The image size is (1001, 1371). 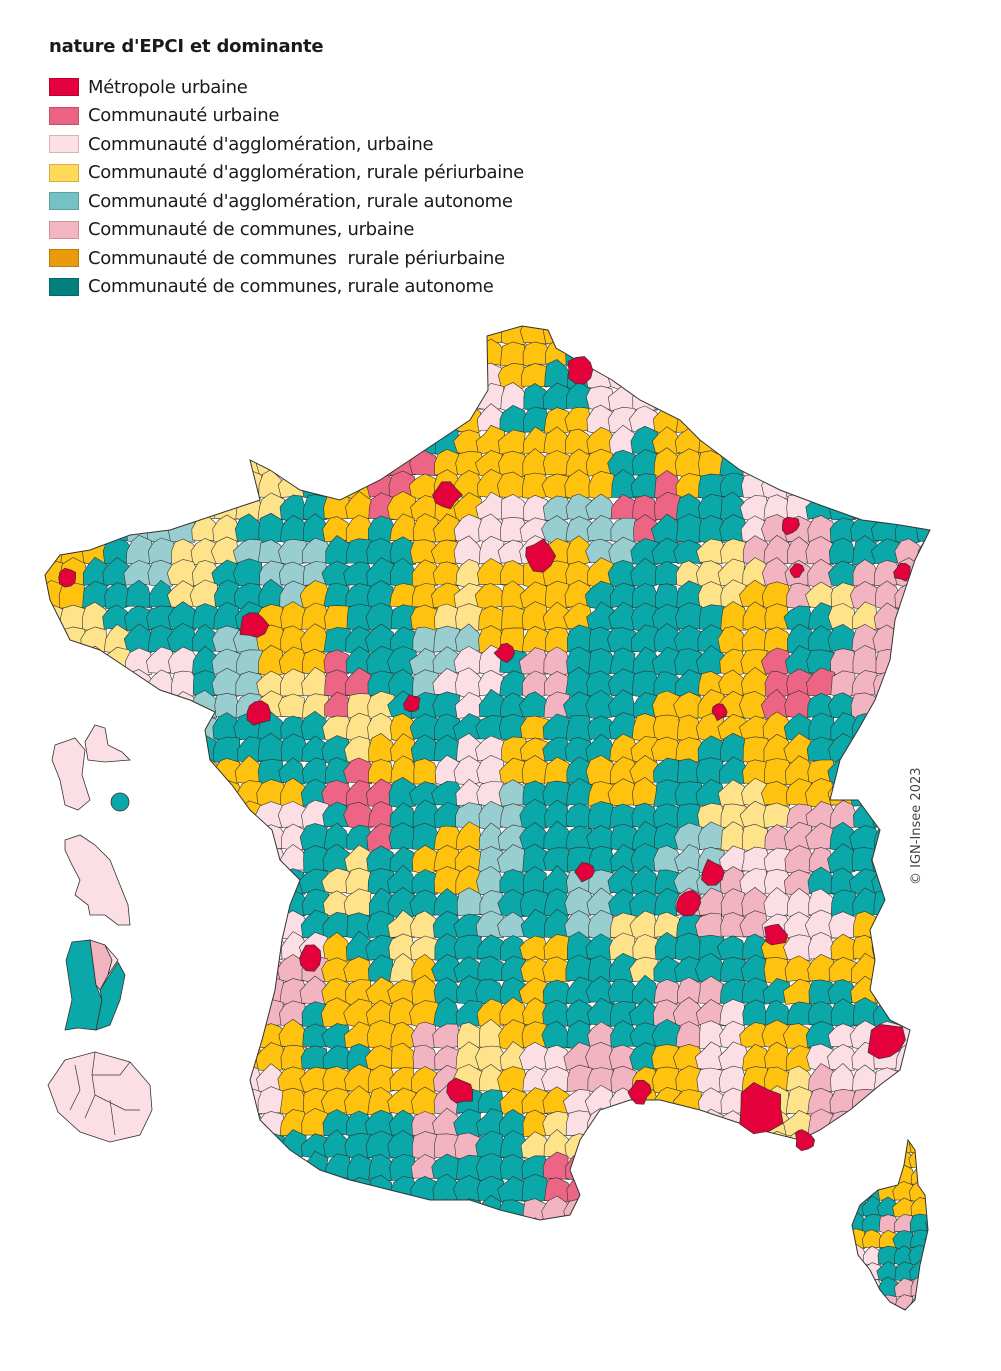 I want to click on swatch-communaute-urbaine, so click(x=64, y=115).